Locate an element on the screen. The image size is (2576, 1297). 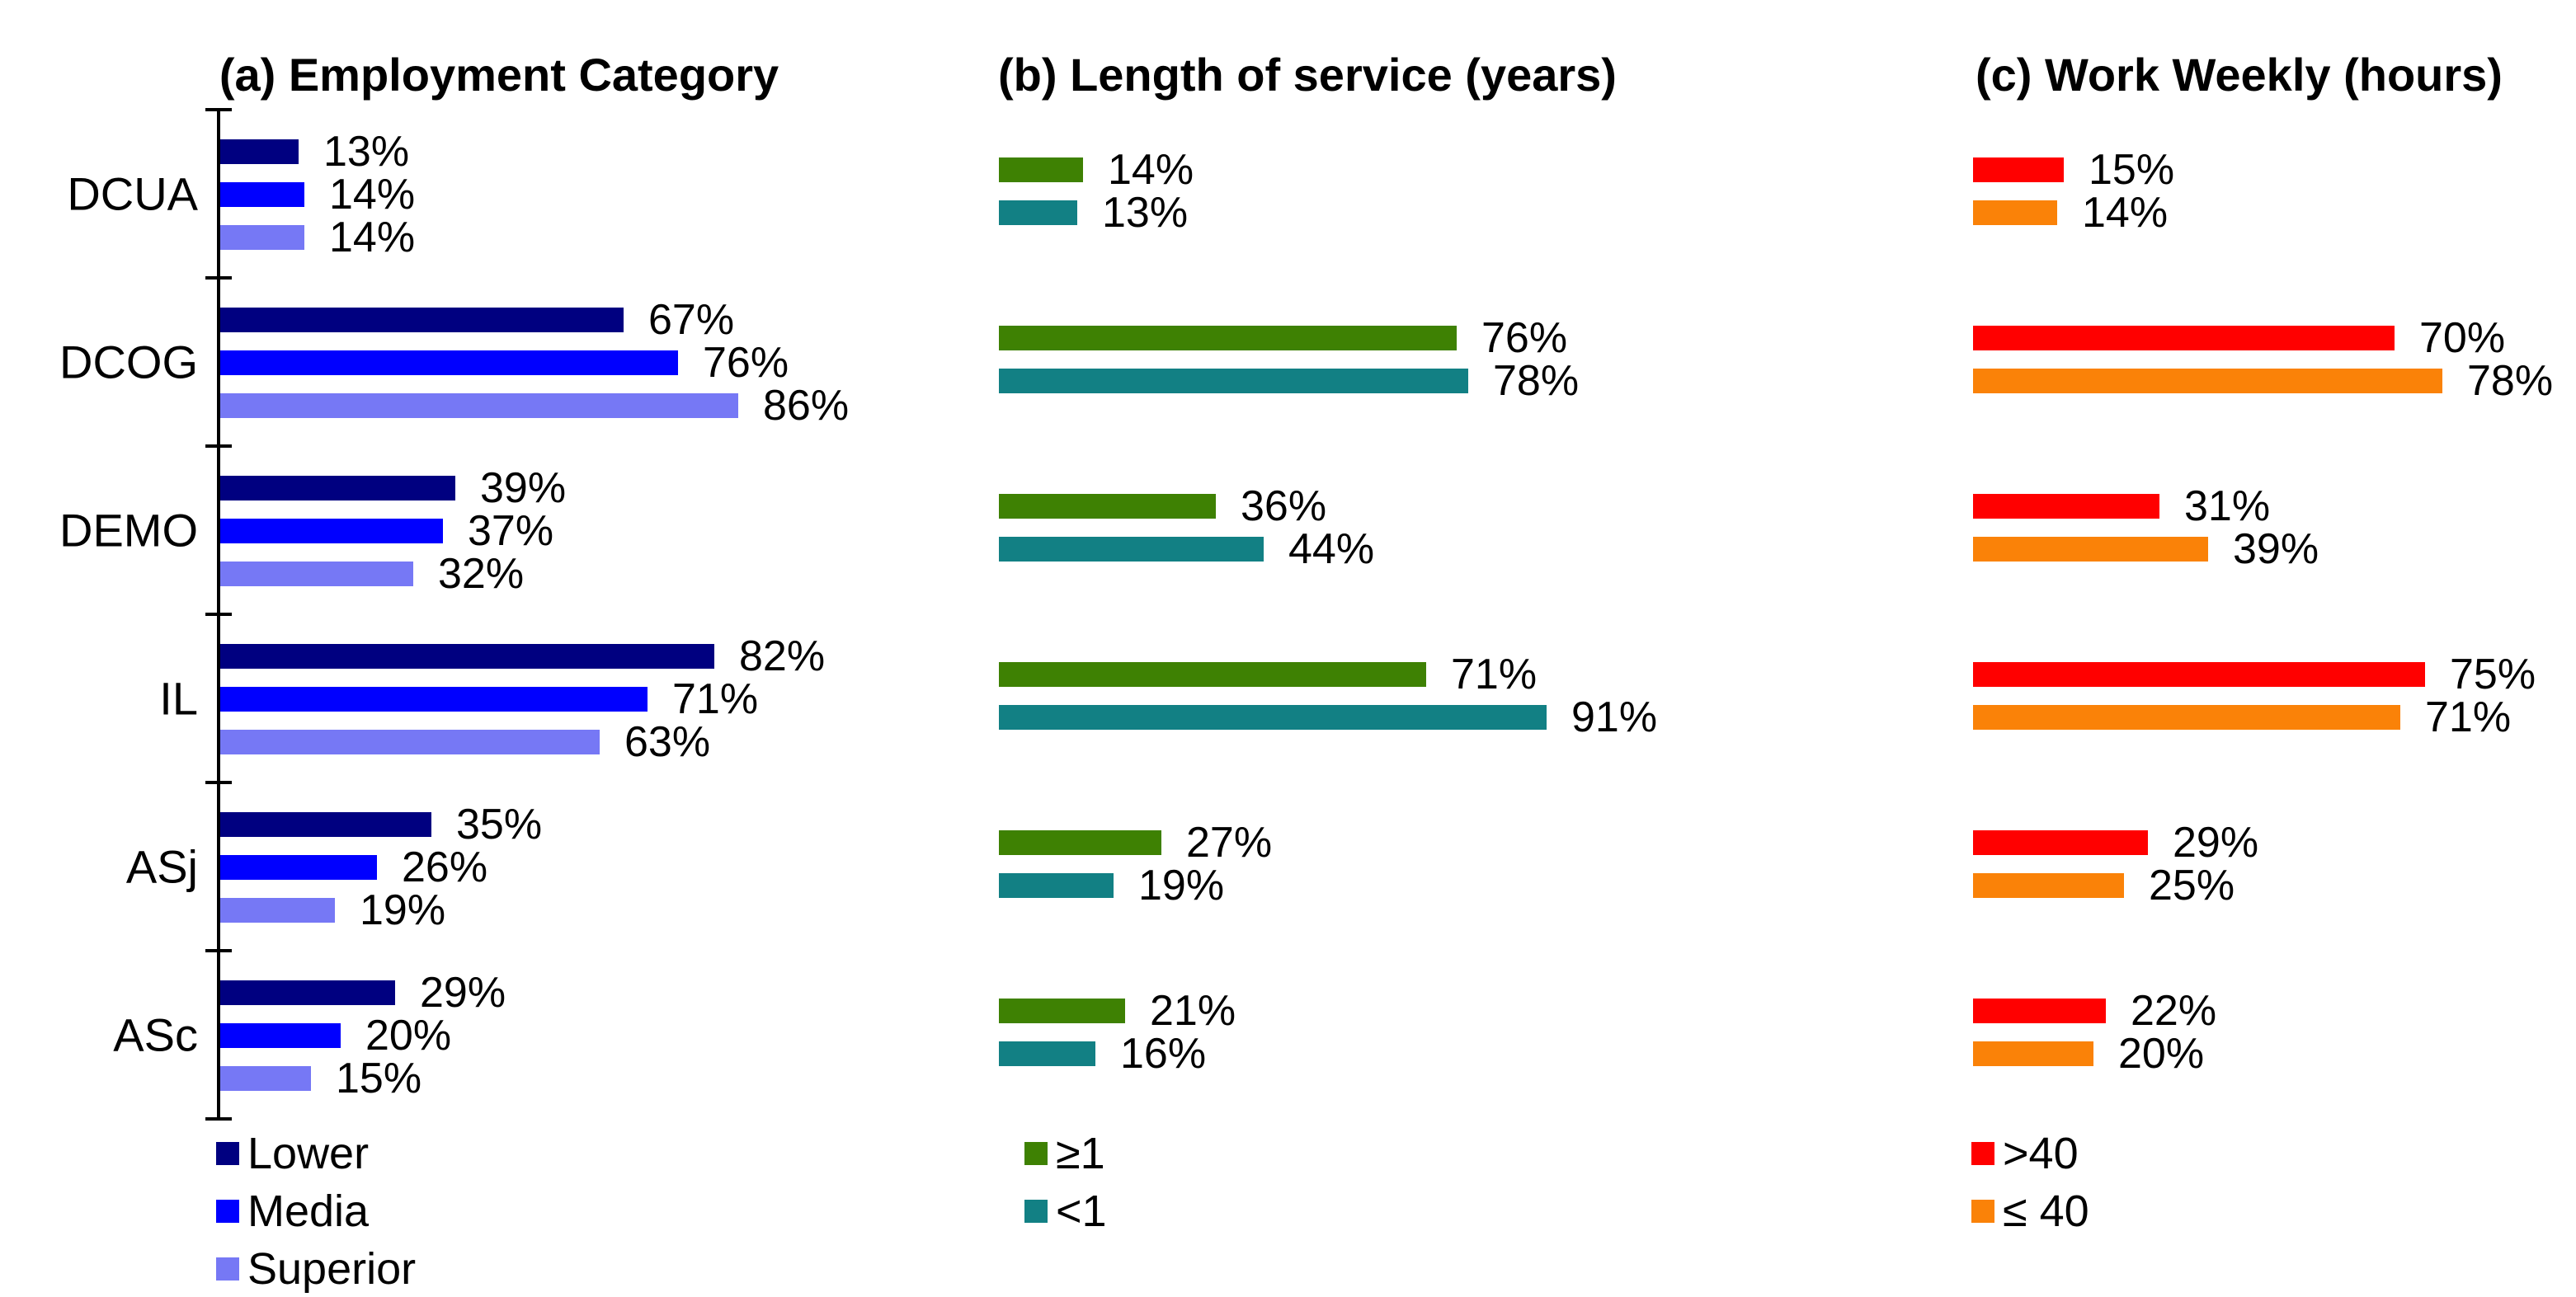
legend-label-superior: Superior is located at coordinates (332, 1269).